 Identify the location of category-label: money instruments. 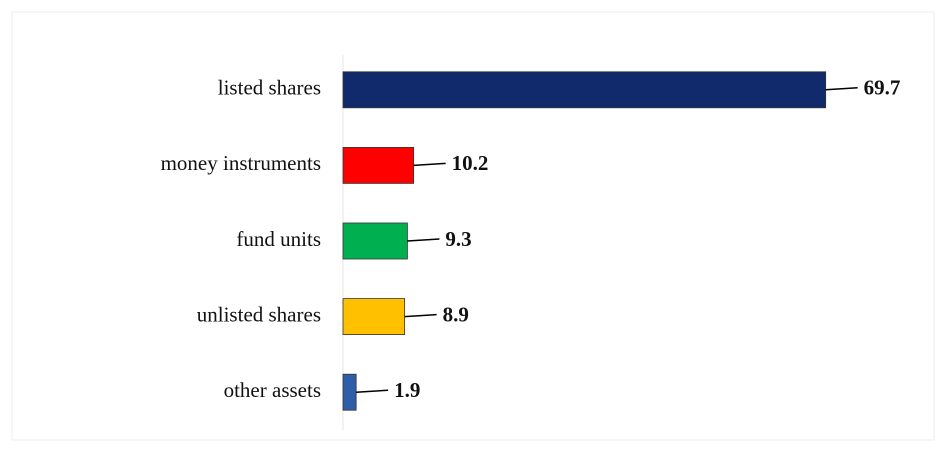
(241, 163).